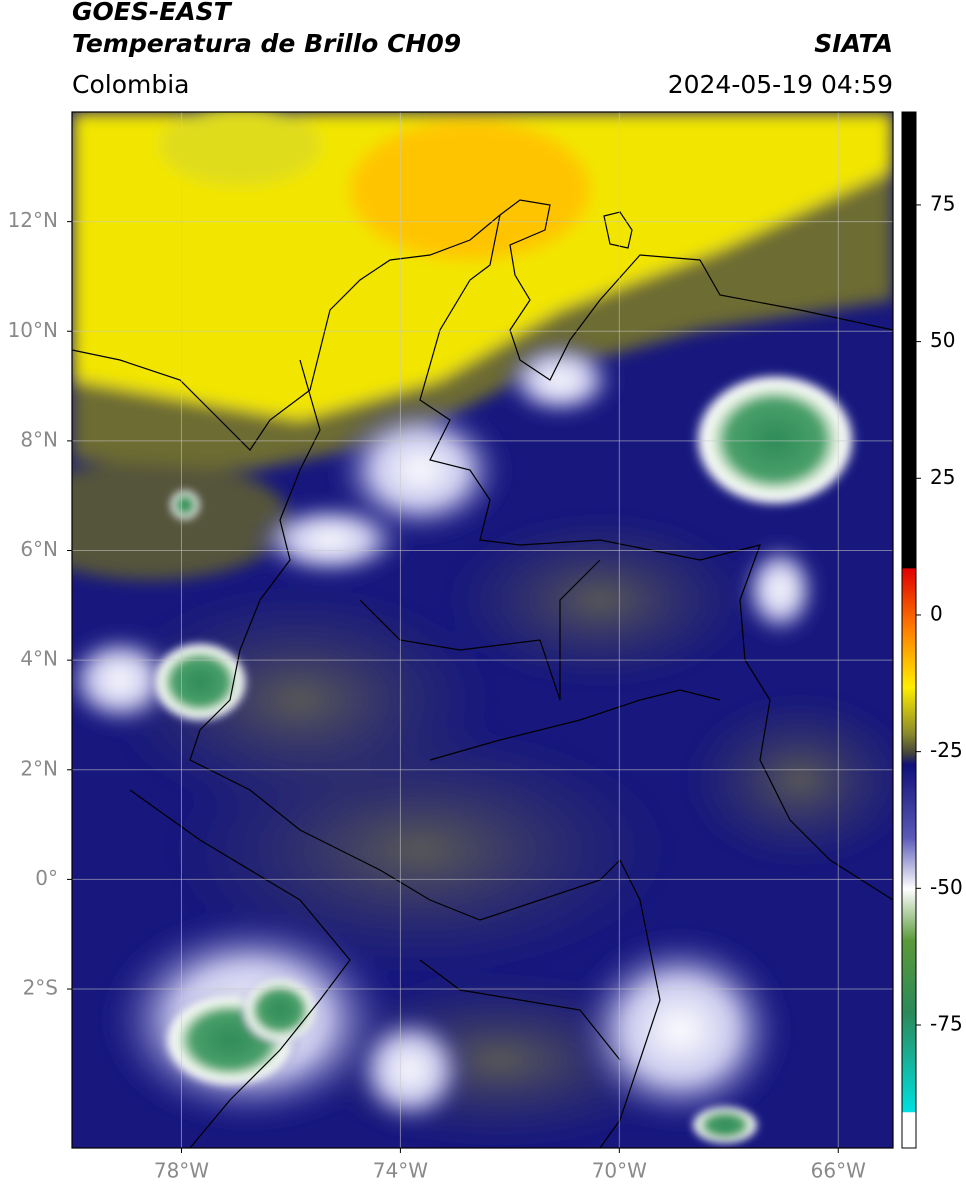 The width and height of the screenshot is (966, 1194). What do you see at coordinates (33, 330) in the screenshot?
I see `y-tick-label: 10°N` at bounding box center [33, 330].